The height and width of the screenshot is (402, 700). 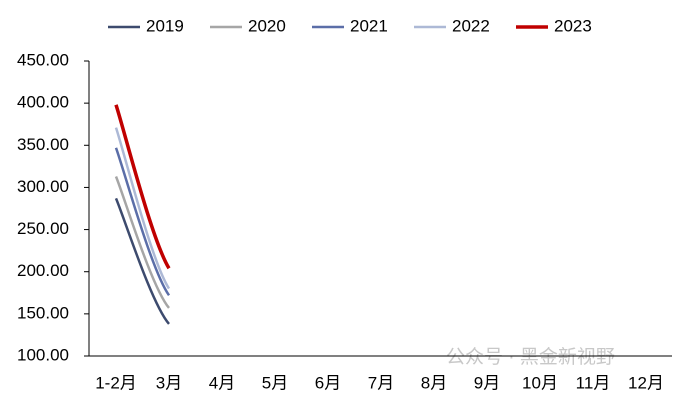 What do you see at coordinates (165, 25) in the screenshot?
I see `legend-label: 2019` at bounding box center [165, 25].